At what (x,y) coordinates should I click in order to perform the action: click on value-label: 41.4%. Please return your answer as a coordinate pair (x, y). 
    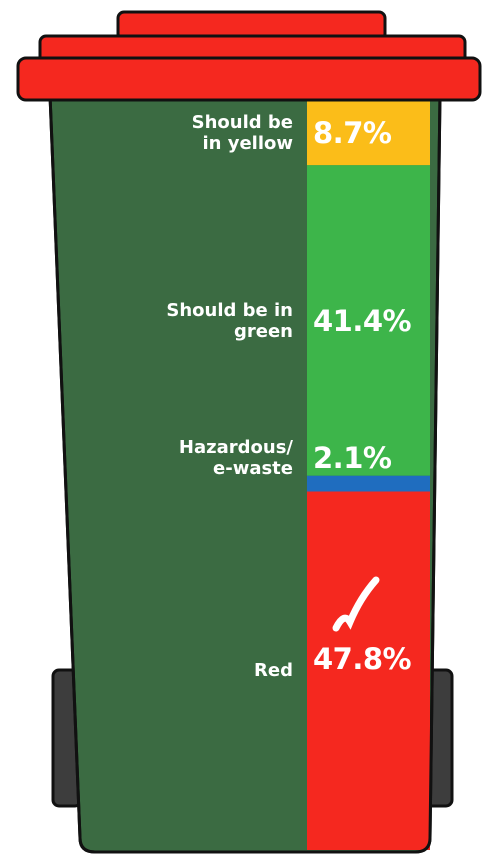
    Looking at the image, I should click on (362, 320).